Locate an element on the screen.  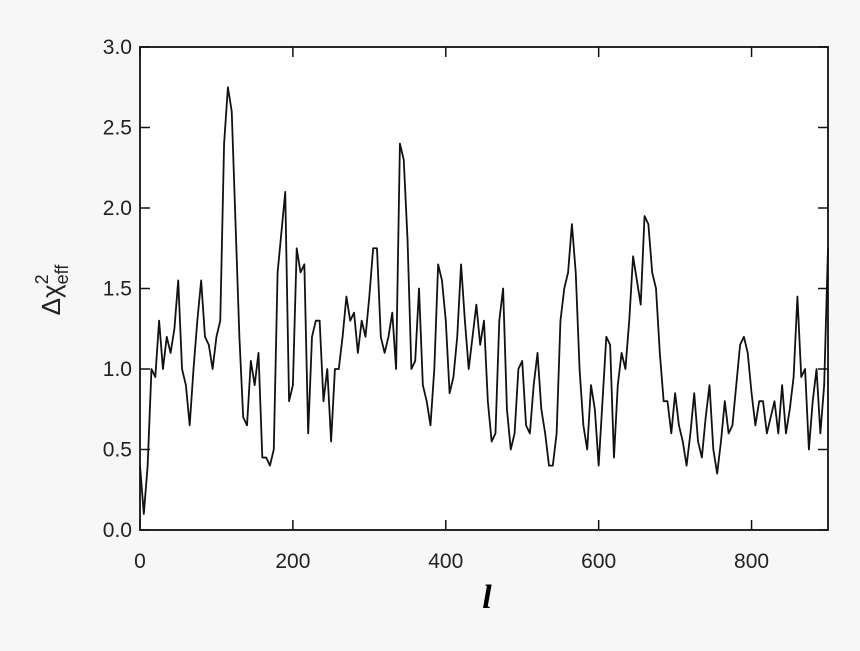
x-axis-label: l is located at coordinates (487, 597).